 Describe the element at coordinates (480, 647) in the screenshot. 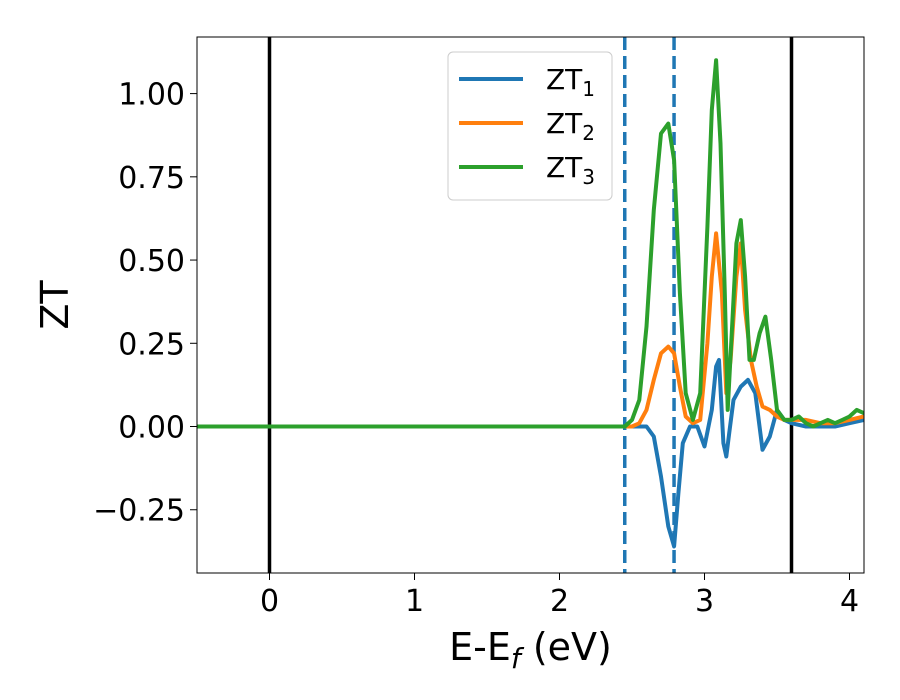

I see `x-axis-label-main: E-E` at that location.